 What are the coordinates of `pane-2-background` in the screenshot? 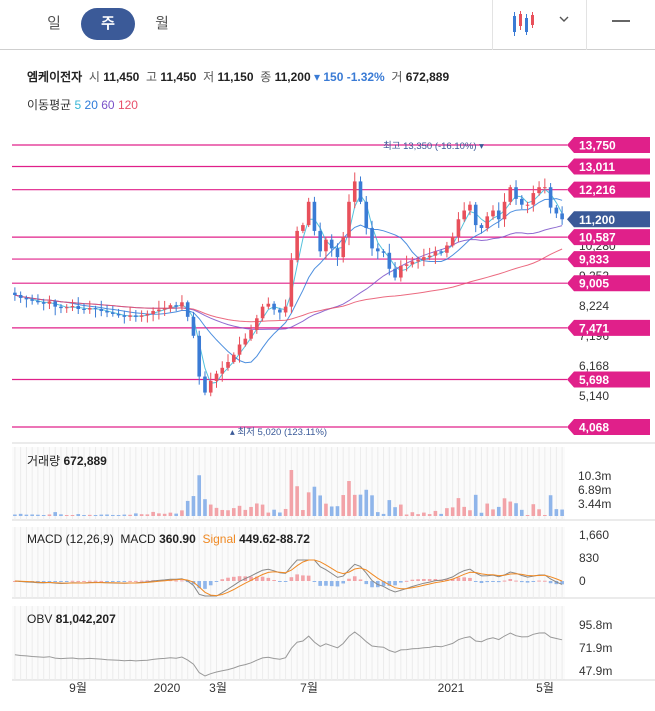 It's located at (288, 562).